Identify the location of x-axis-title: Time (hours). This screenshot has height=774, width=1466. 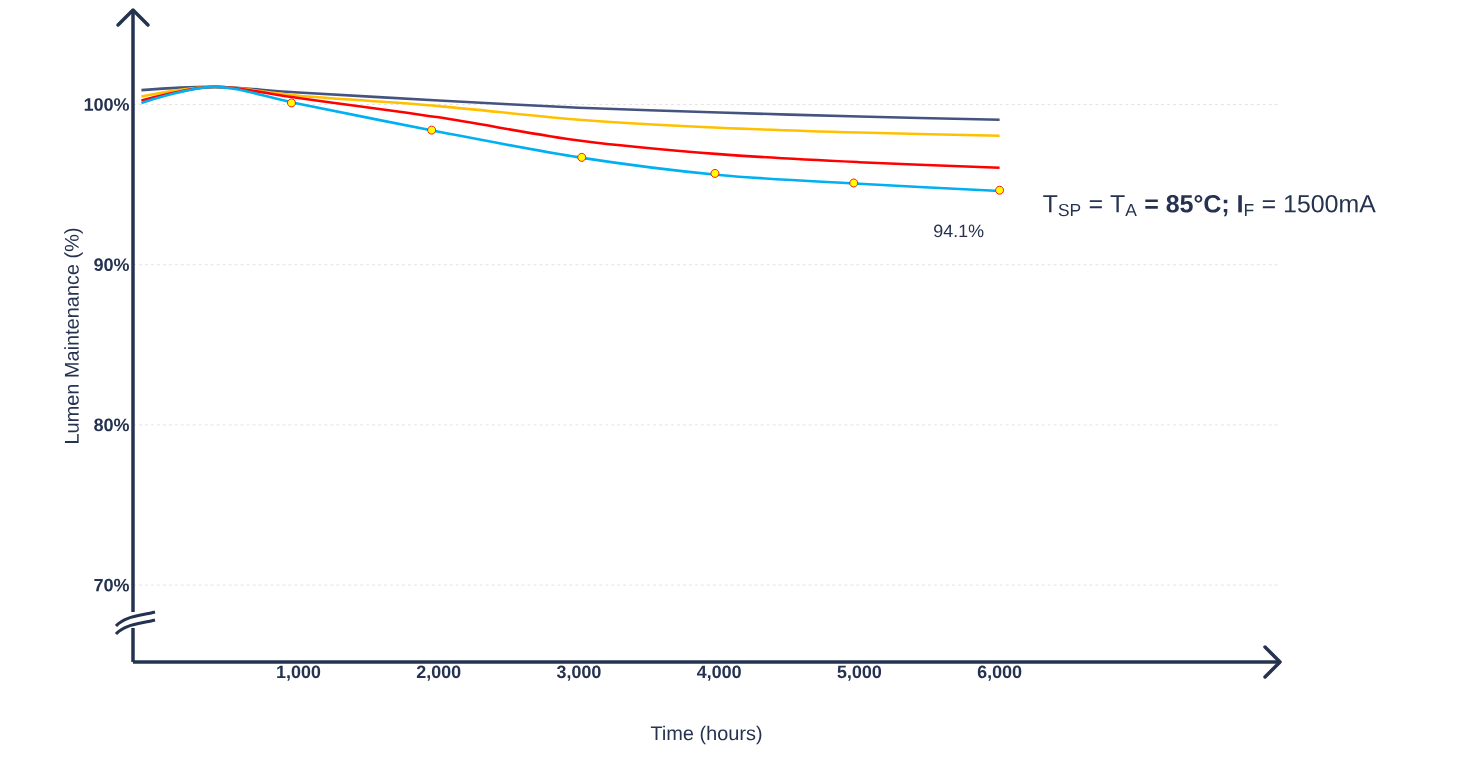
(706, 735).